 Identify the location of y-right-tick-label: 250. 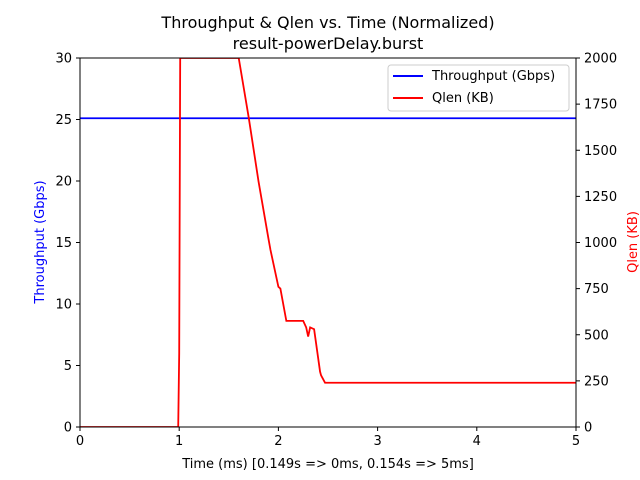
(596, 381).